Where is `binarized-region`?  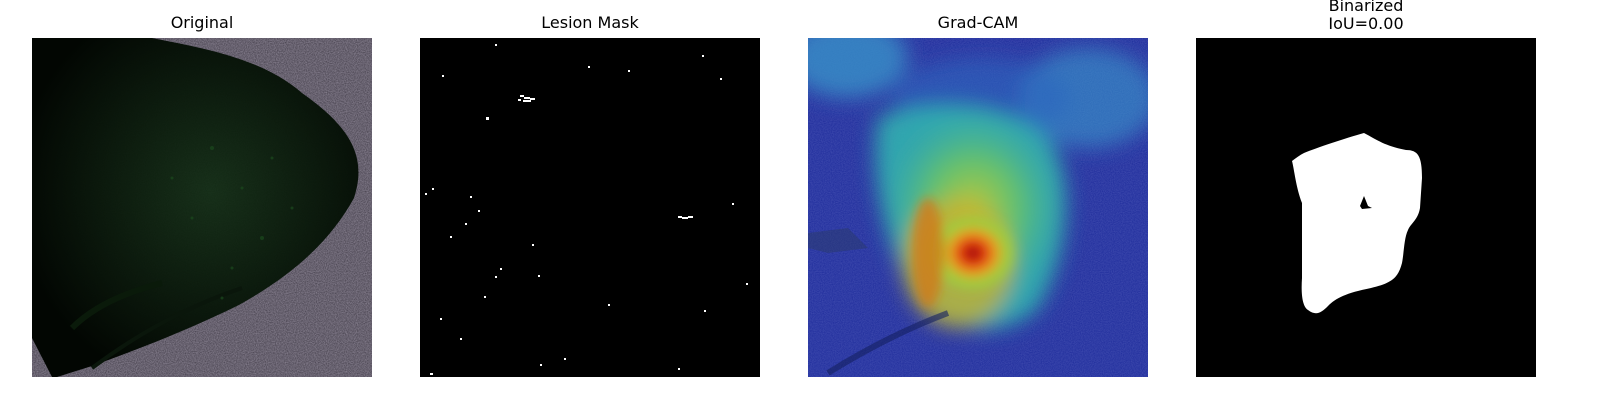 binarized-region is located at coordinates (1357, 223).